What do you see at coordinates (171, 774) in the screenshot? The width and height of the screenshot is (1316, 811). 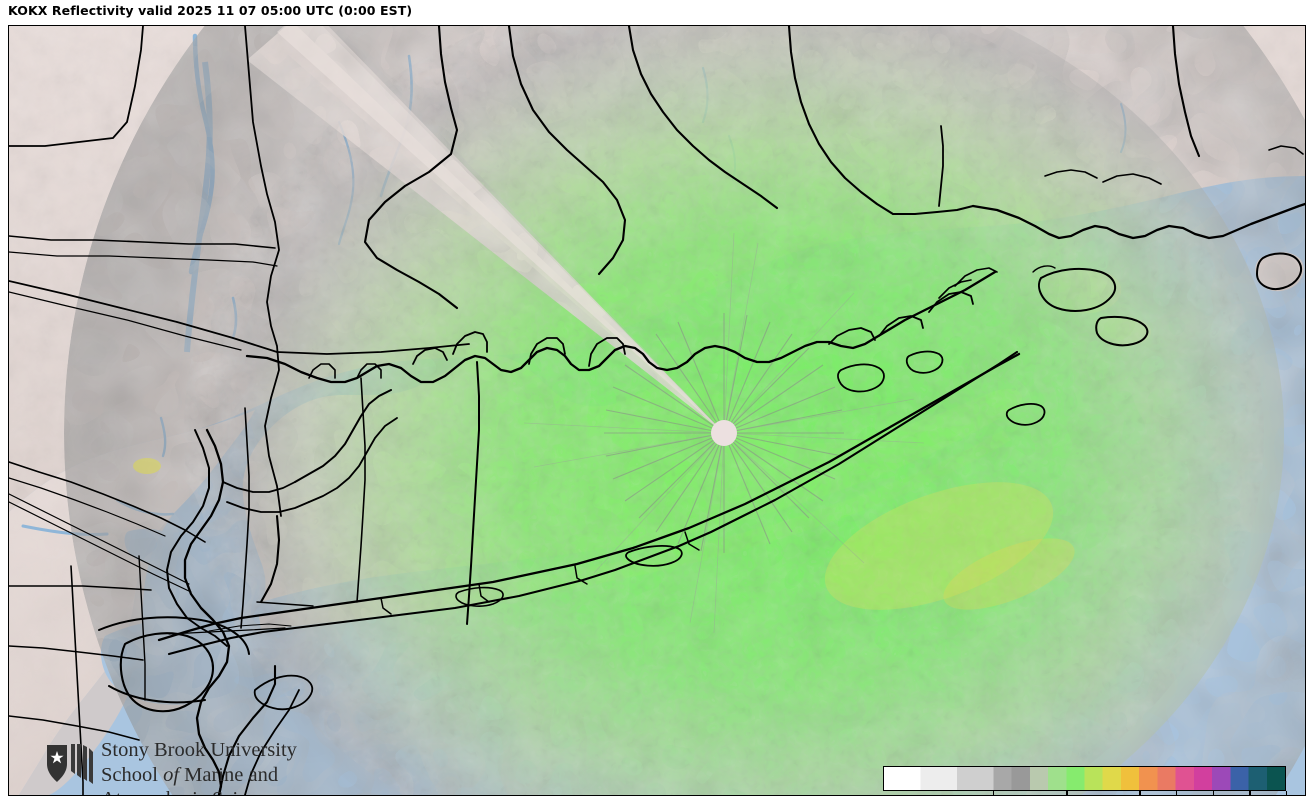 I see `logo-line-2b: of` at bounding box center [171, 774].